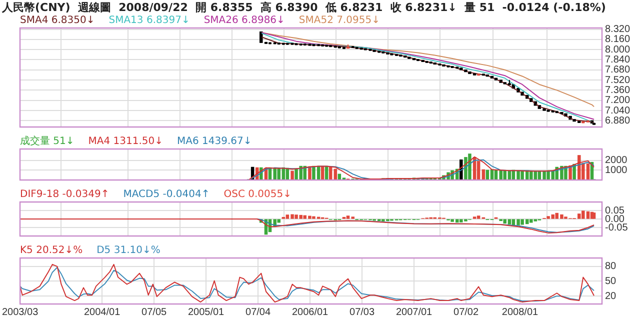 This screenshot has width=640, height=321. I want to click on y-tick-label: 20, so click(611, 296).